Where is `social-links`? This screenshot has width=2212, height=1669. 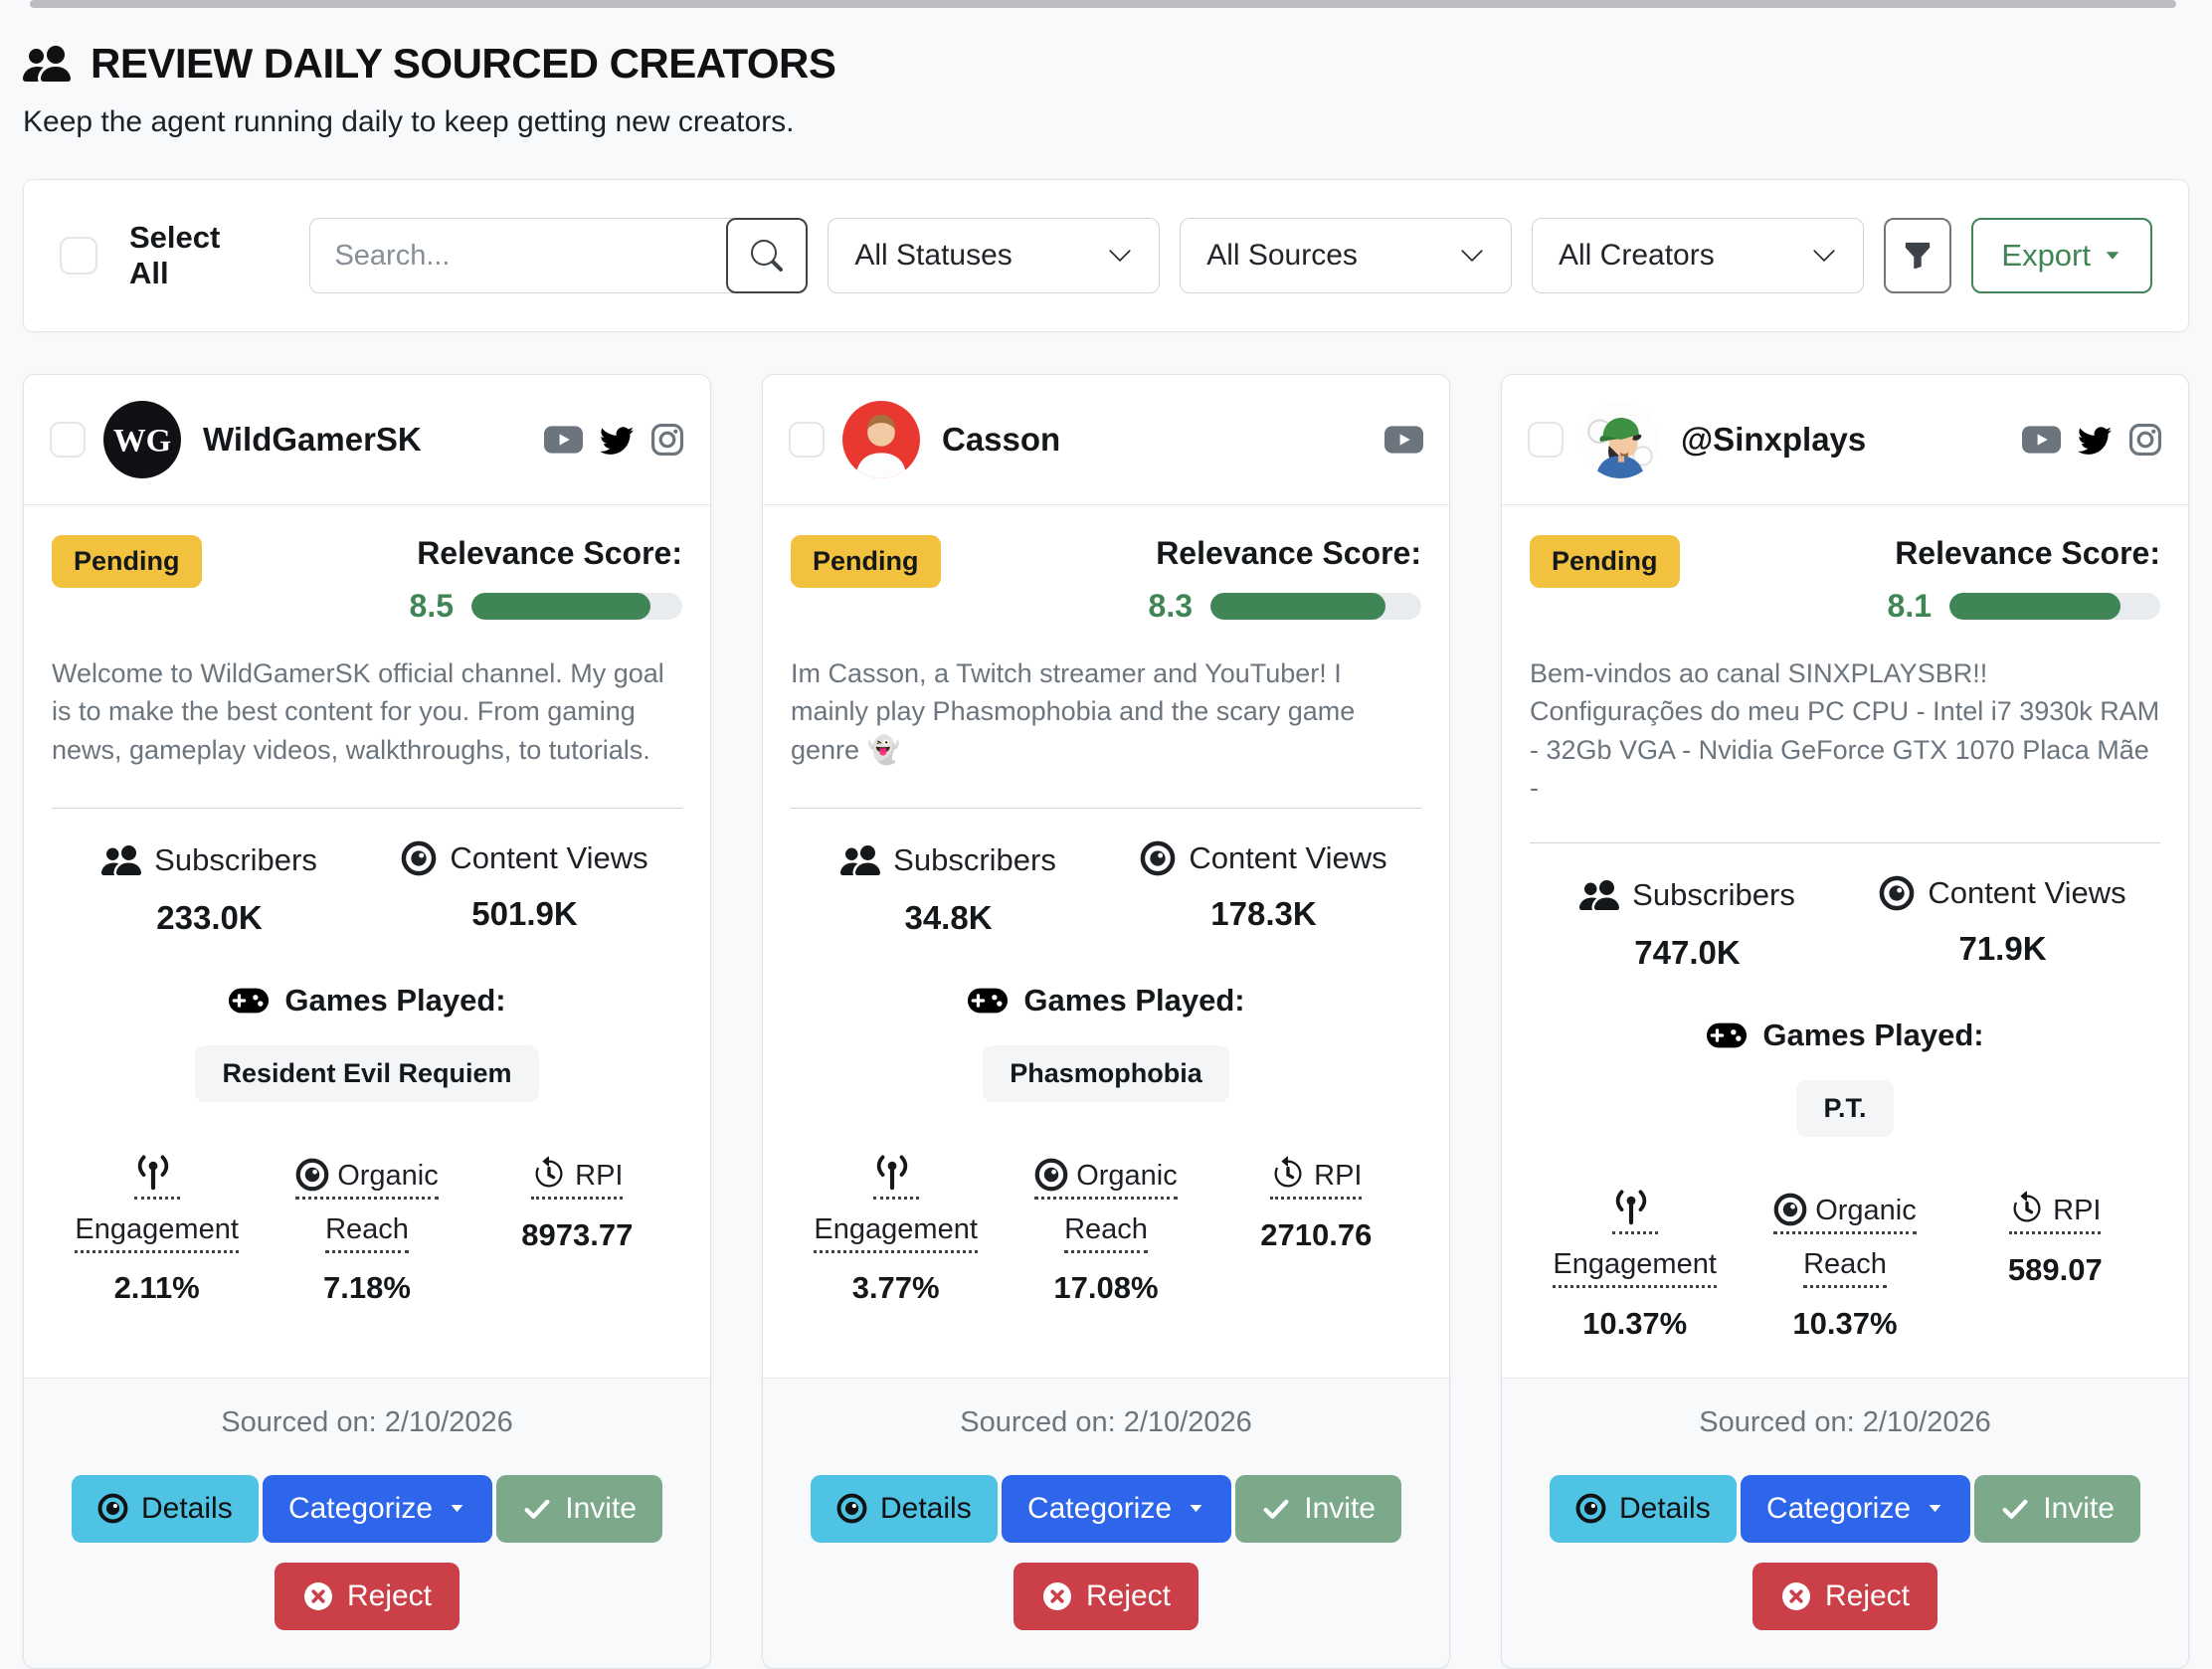
social-links is located at coordinates (1403, 440).